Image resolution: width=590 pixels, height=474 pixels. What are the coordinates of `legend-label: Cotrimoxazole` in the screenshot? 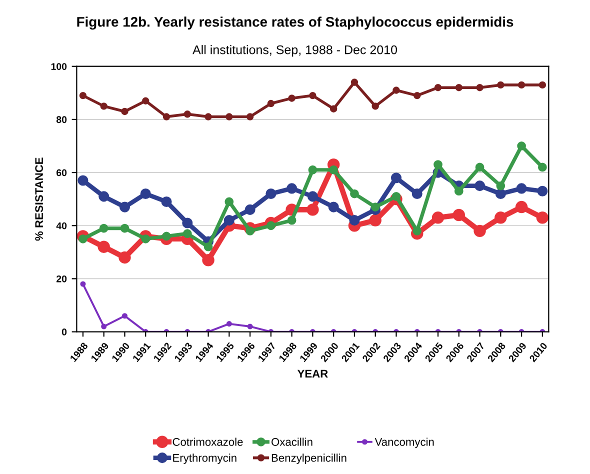 It's located at (207, 442).